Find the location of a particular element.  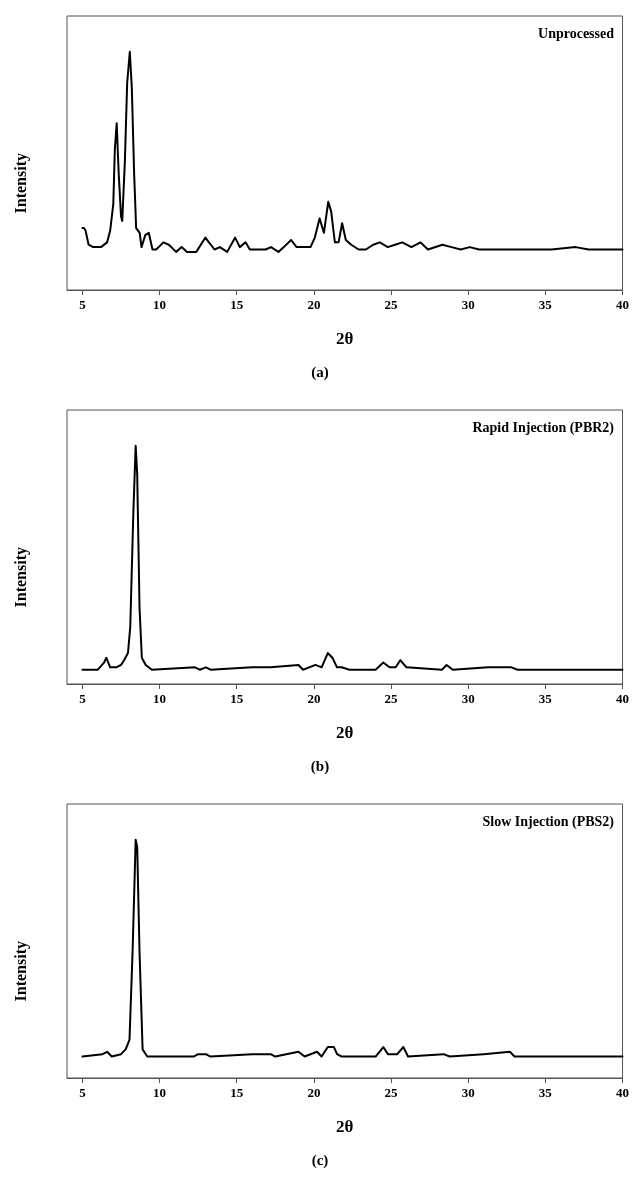

text: (c) is located at coordinates (320, 1160).